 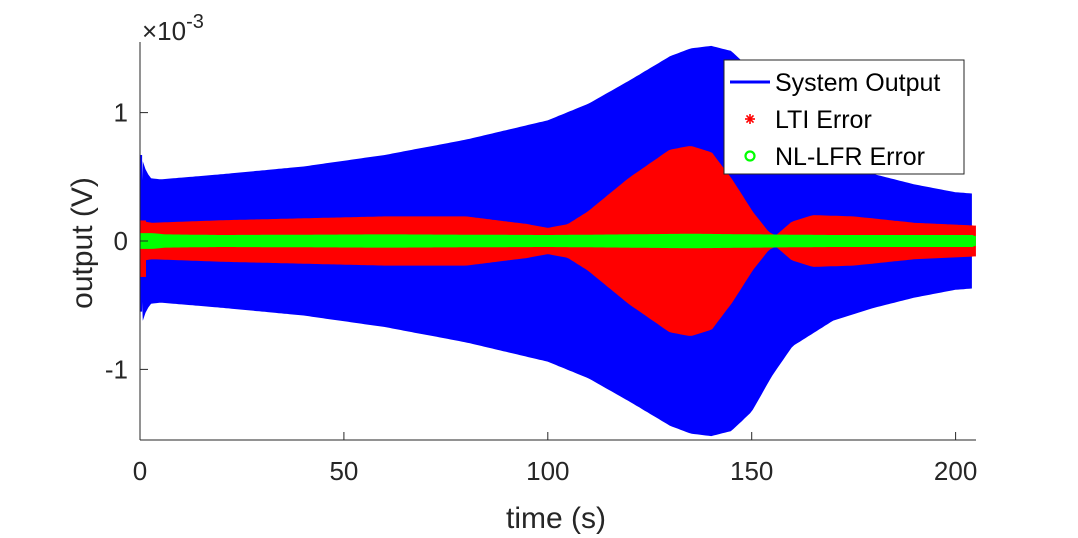 I want to click on x-tick-label: 200, so click(x=955, y=471).